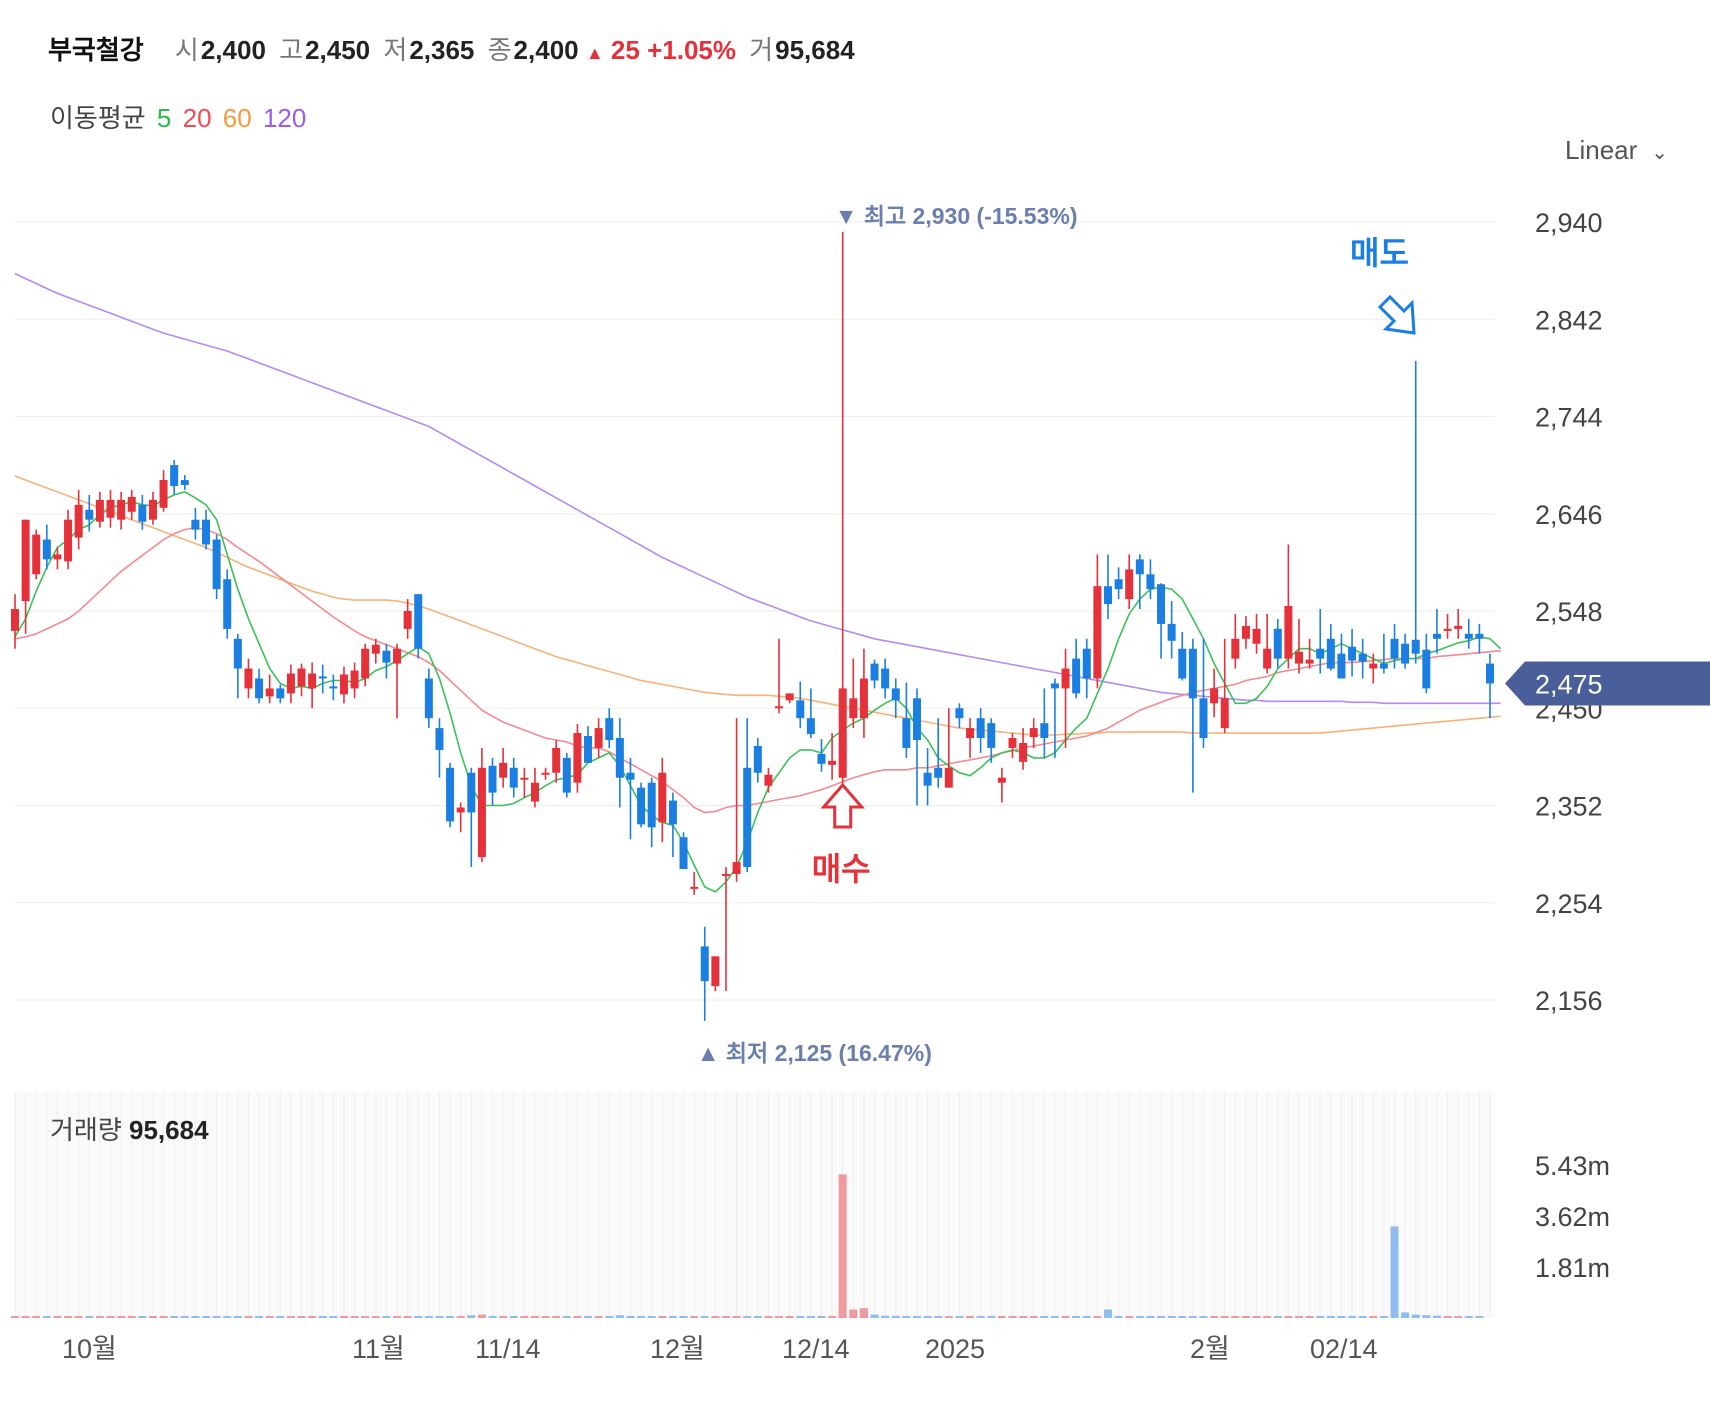  I want to click on scale-selector: Linear ⌄, so click(1616, 150).